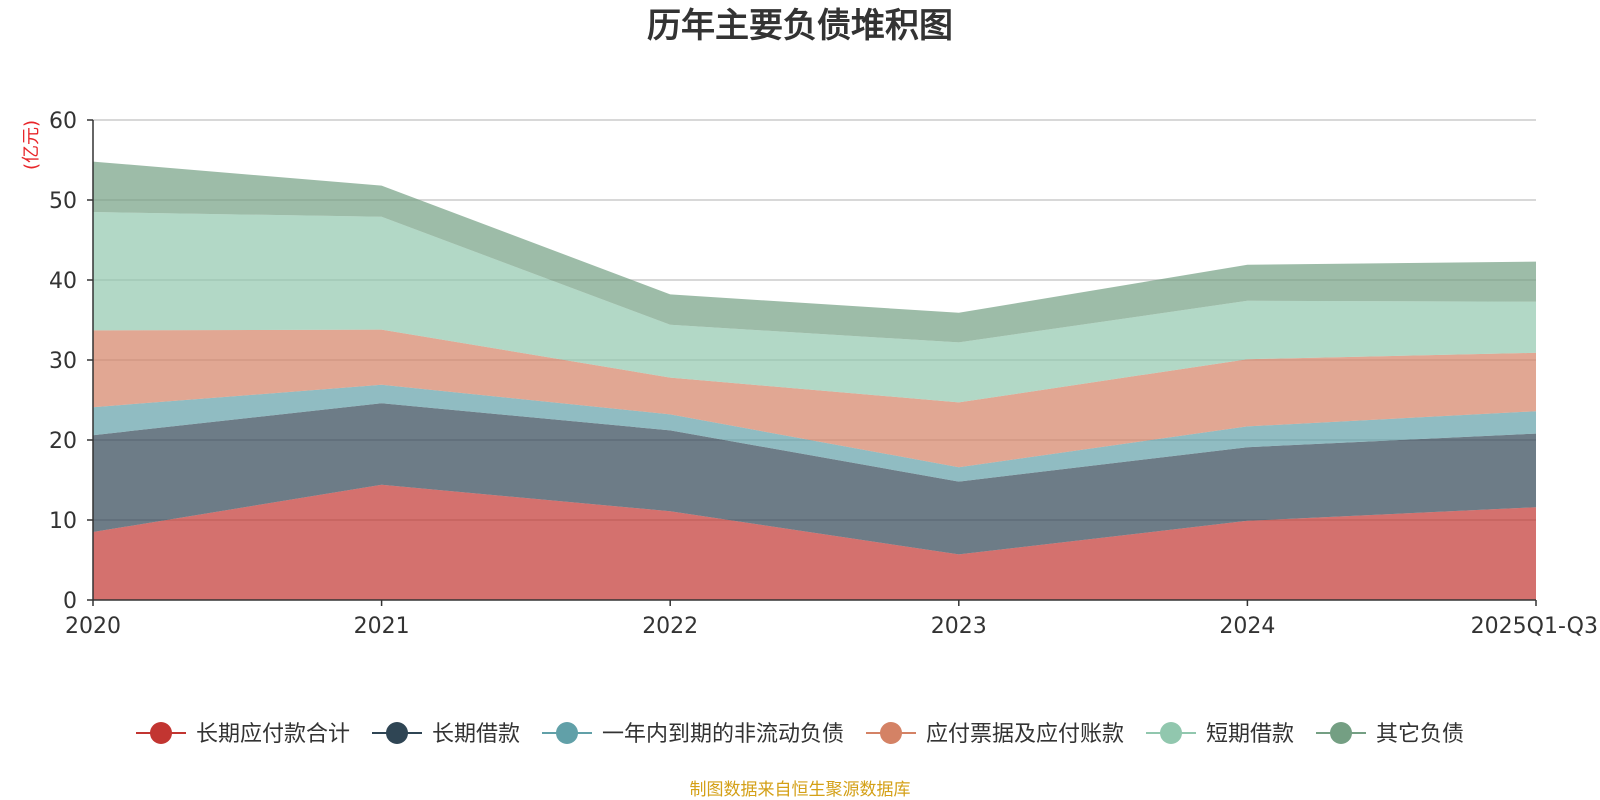 This screenshot has width=1600, height=800. I want to click on legend-label-6: 其它负债, so click(1420, 734).